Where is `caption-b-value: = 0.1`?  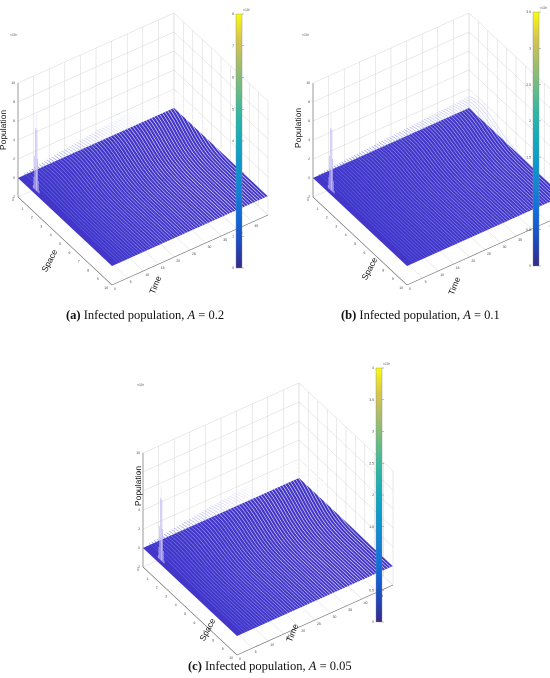 caption-b-value: = 0.1 is located at coordinates (486, 315).